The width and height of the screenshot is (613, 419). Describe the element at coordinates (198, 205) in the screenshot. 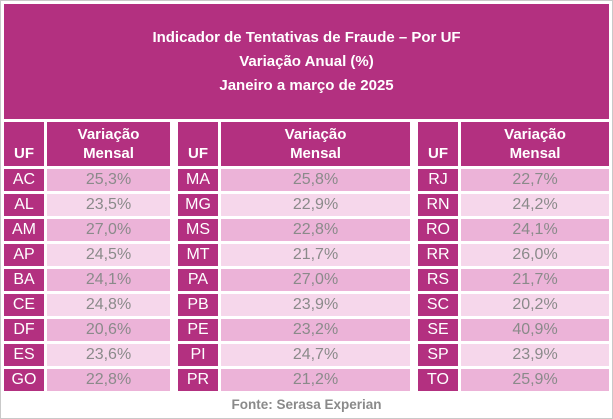

I see `uf-cell: MG` at that location.